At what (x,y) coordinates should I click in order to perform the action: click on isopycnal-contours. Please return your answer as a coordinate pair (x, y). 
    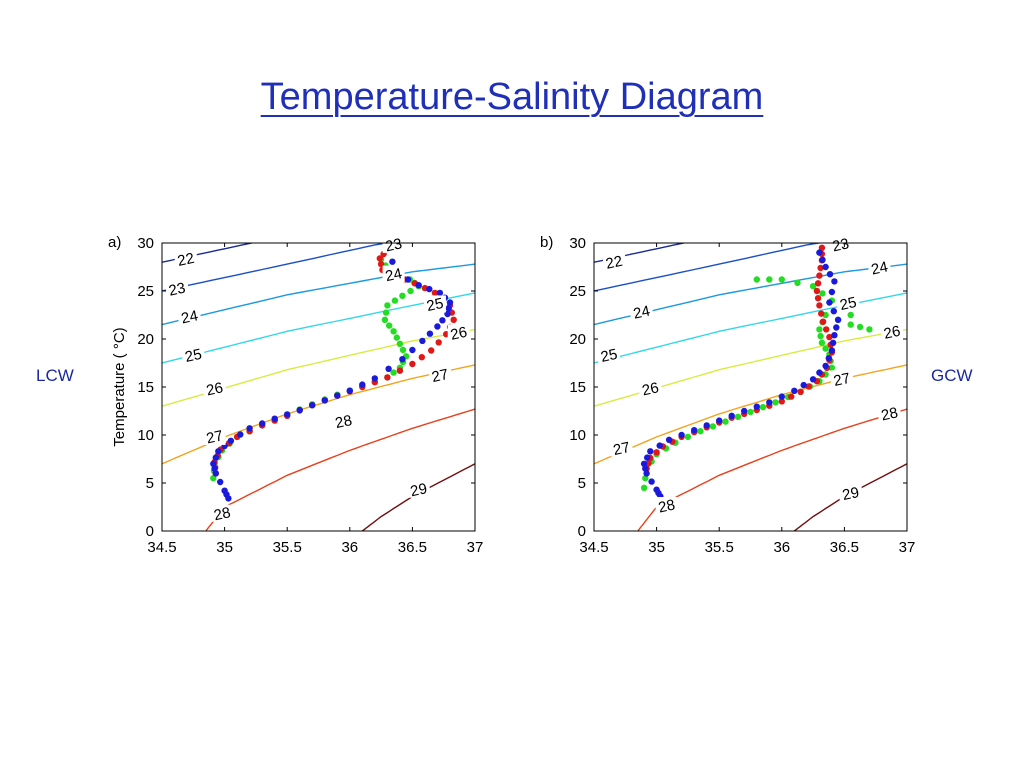
    Looking at the image, I should click on (750, 387).